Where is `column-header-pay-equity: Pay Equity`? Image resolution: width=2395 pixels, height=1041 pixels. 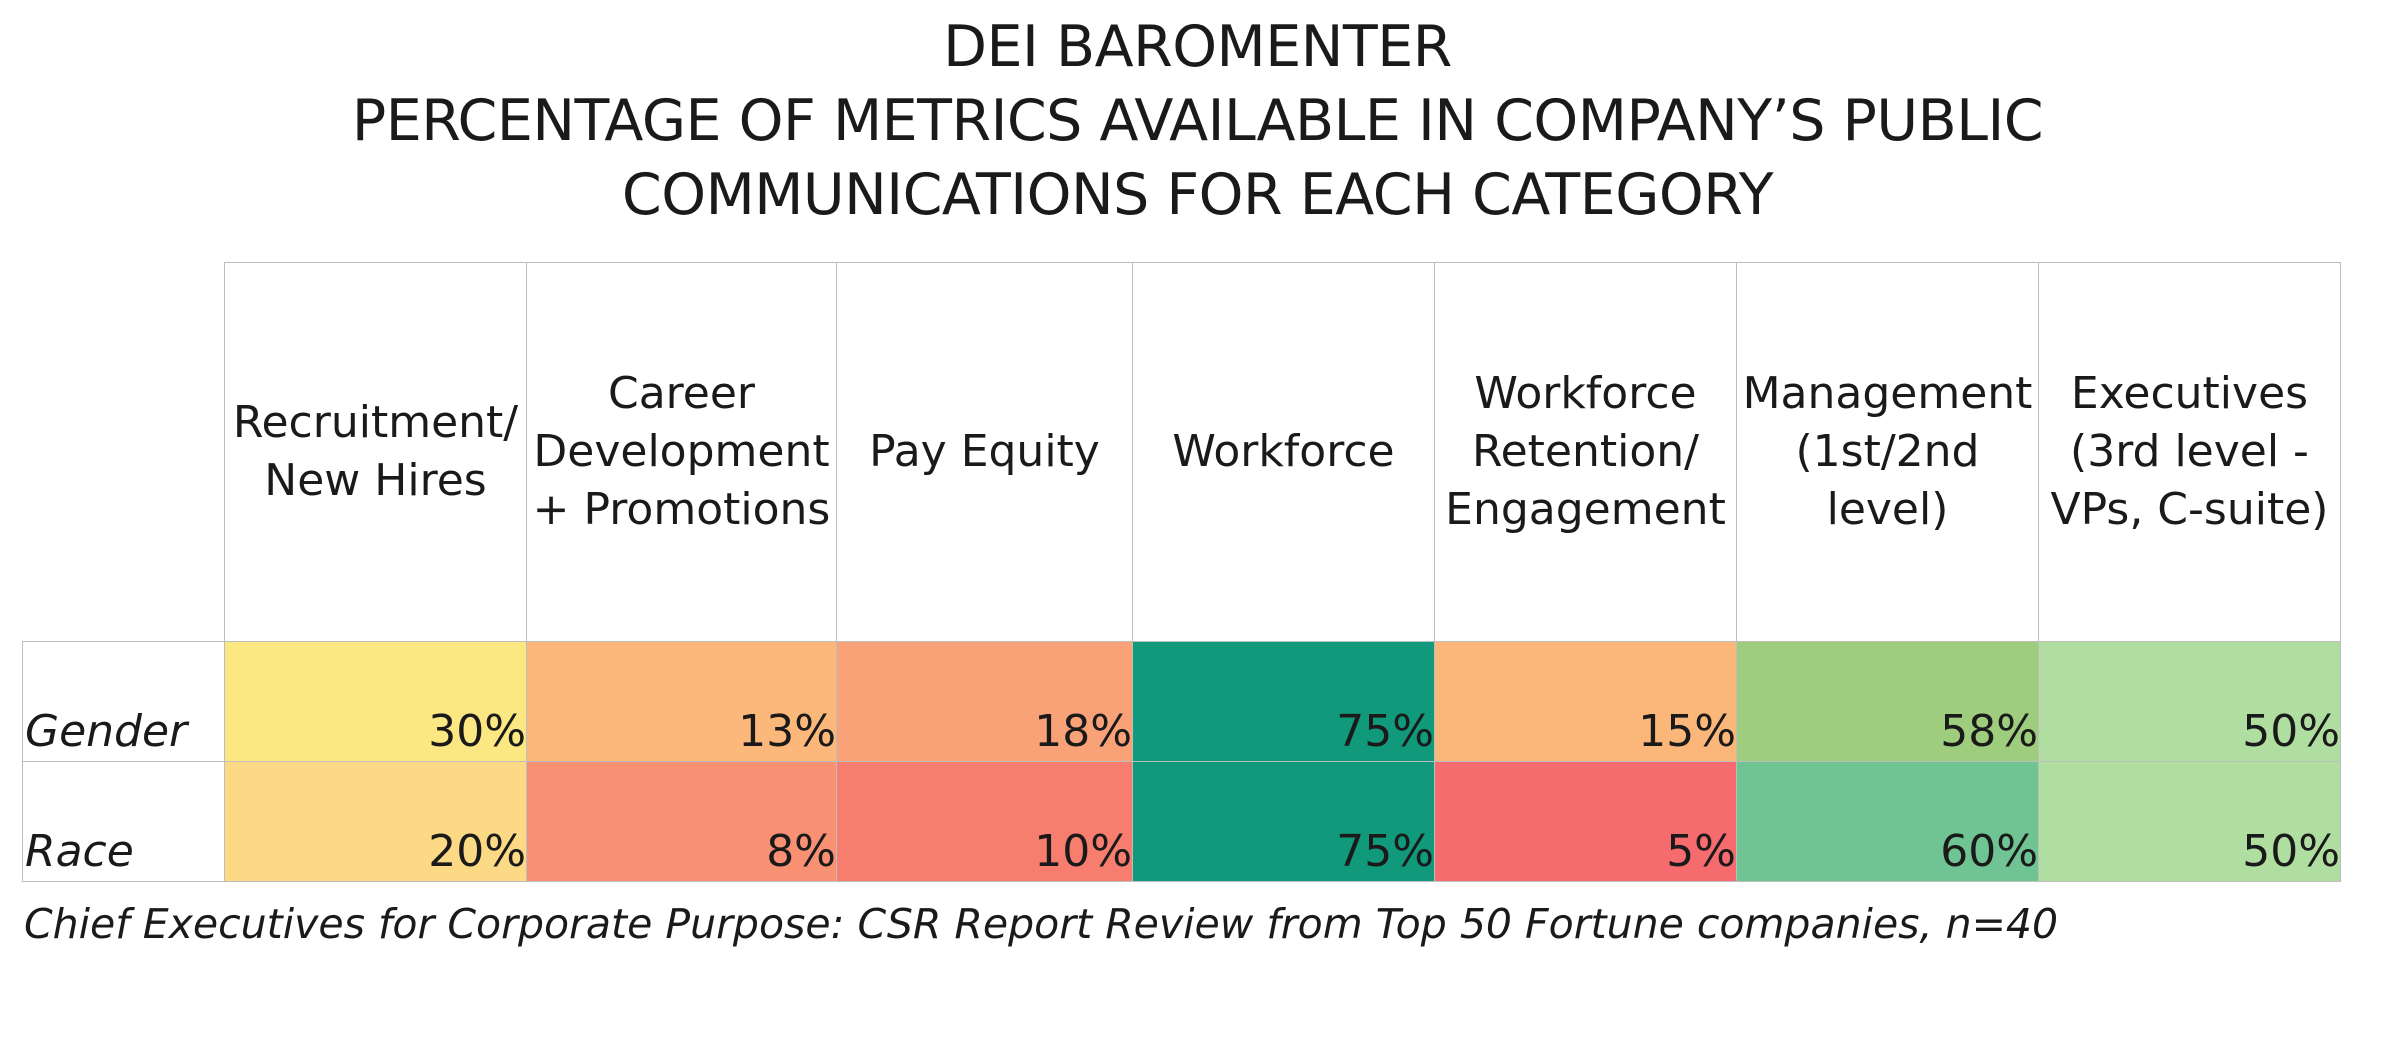
column-header-pay-equity: Pay Equity is located at coordinates (984, 452).